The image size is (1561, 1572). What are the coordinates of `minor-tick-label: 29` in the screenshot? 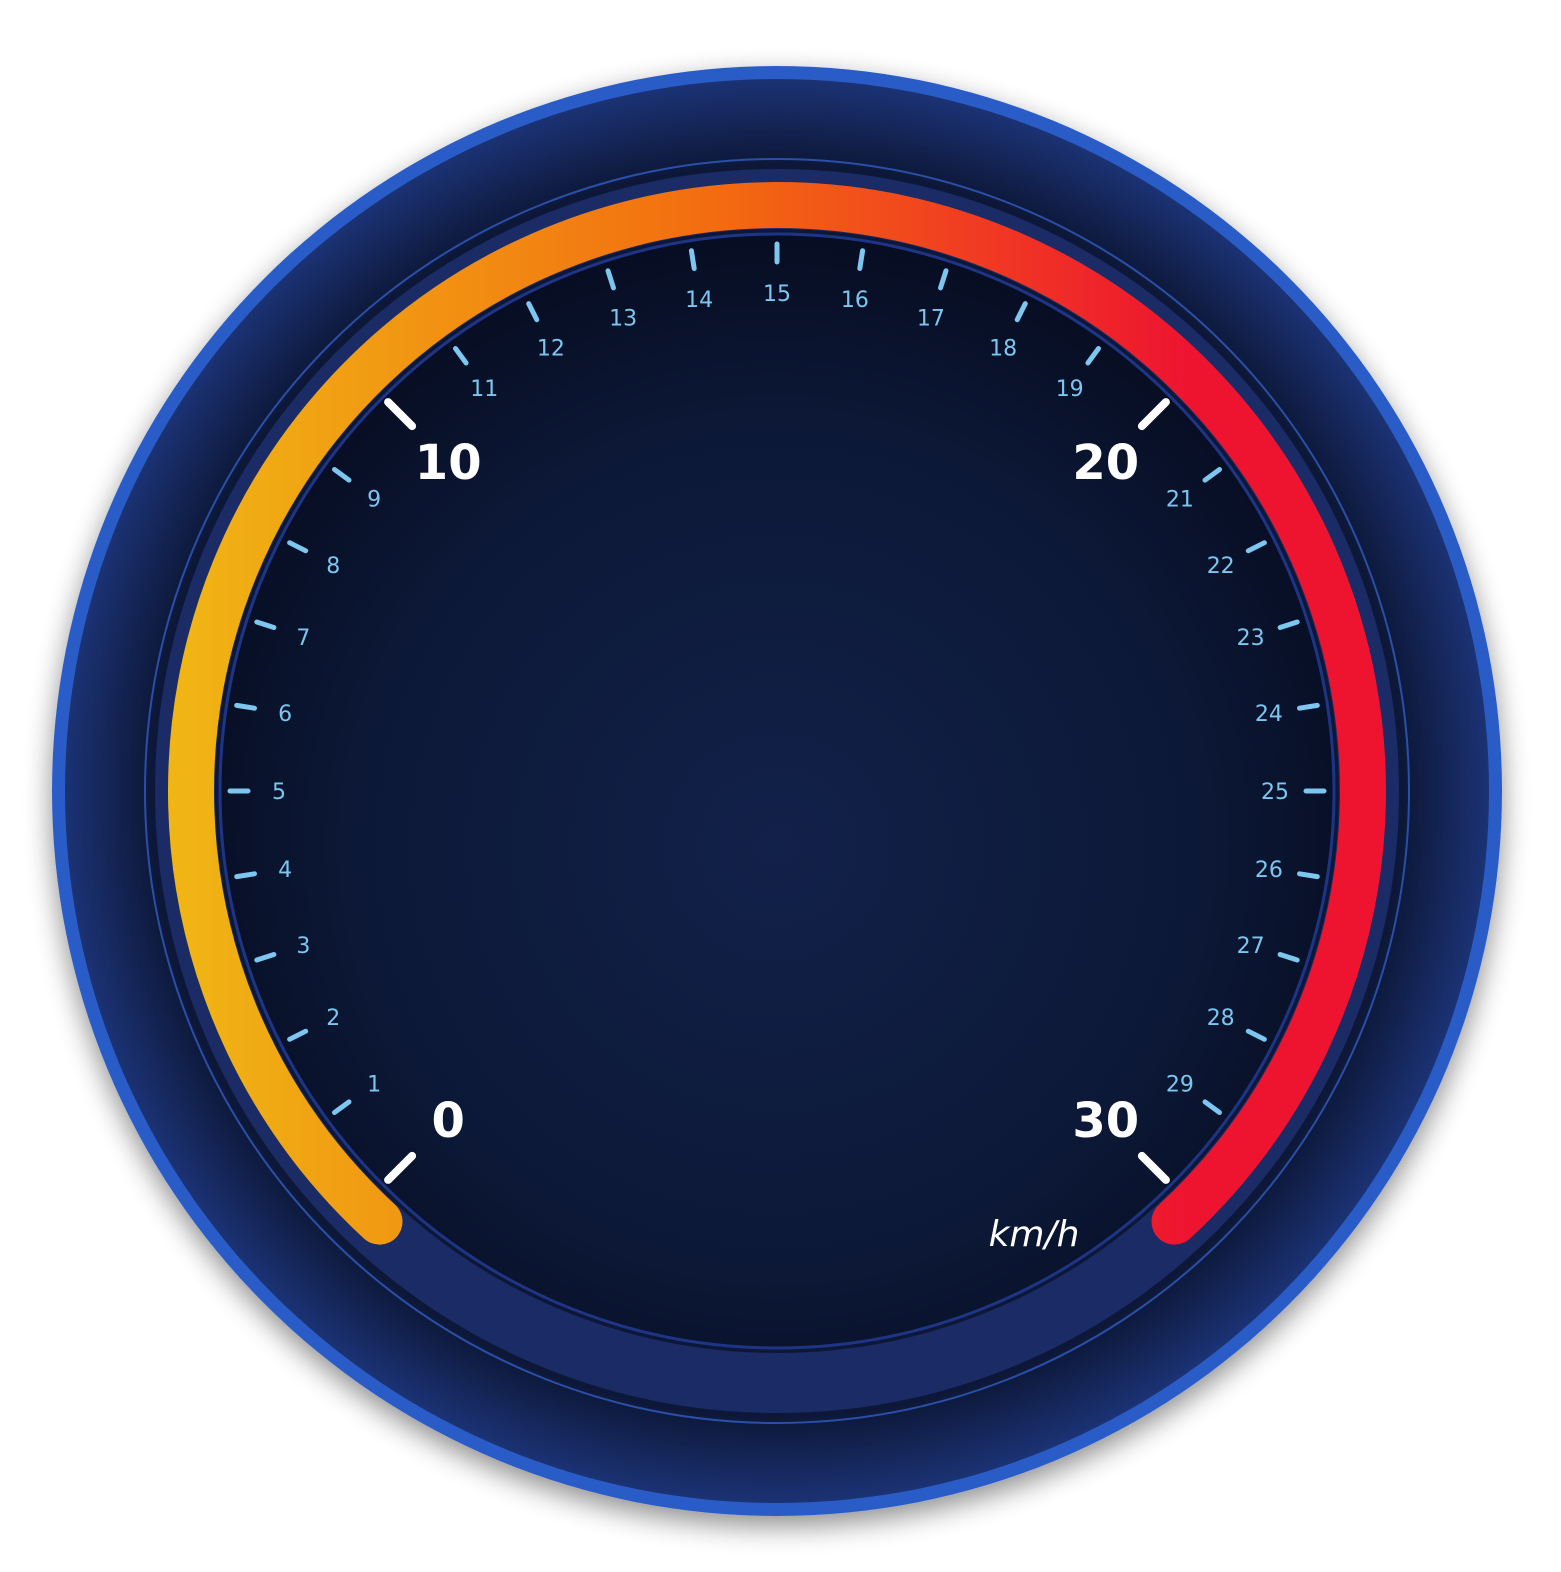 It's located at (1180, 1085).